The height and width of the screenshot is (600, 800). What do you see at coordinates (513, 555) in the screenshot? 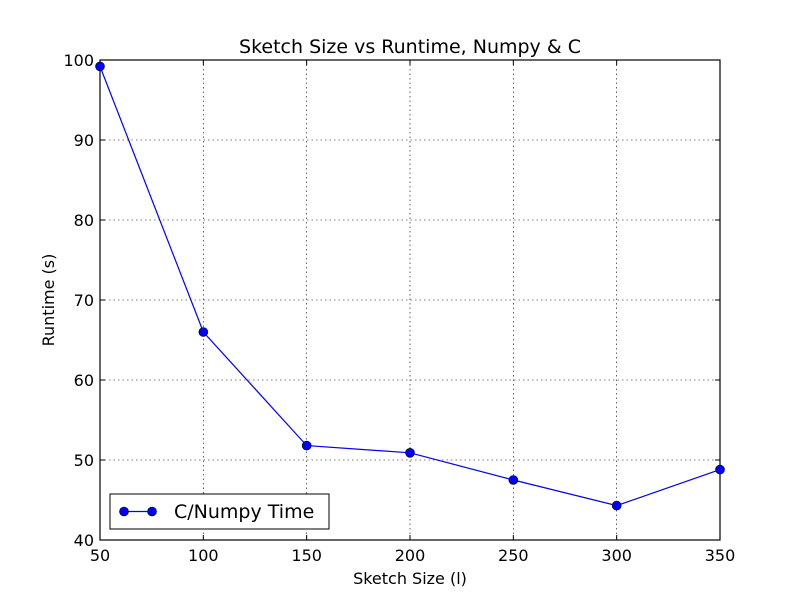
I see `x-tick-label: 250` at bounding box center [513, 555].